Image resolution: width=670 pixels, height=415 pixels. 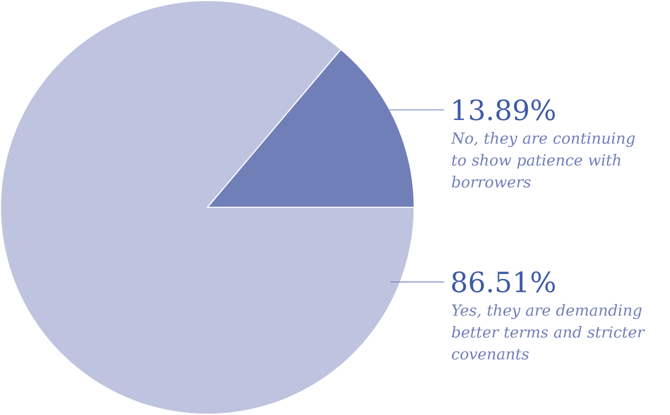 I want to click on data-label: 86.51%, so click(x=503, y=282).